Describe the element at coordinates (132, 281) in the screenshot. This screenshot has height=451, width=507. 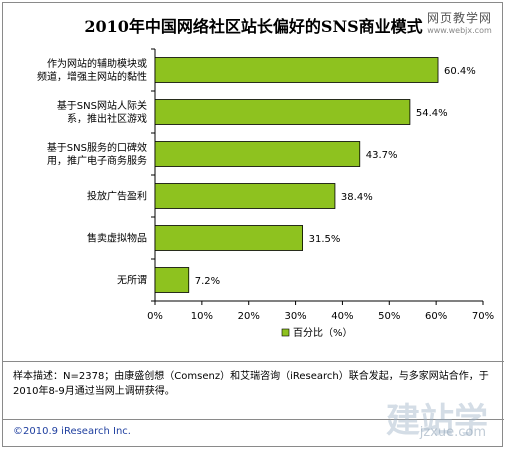
I see `category-label: 无所谓` at that location.